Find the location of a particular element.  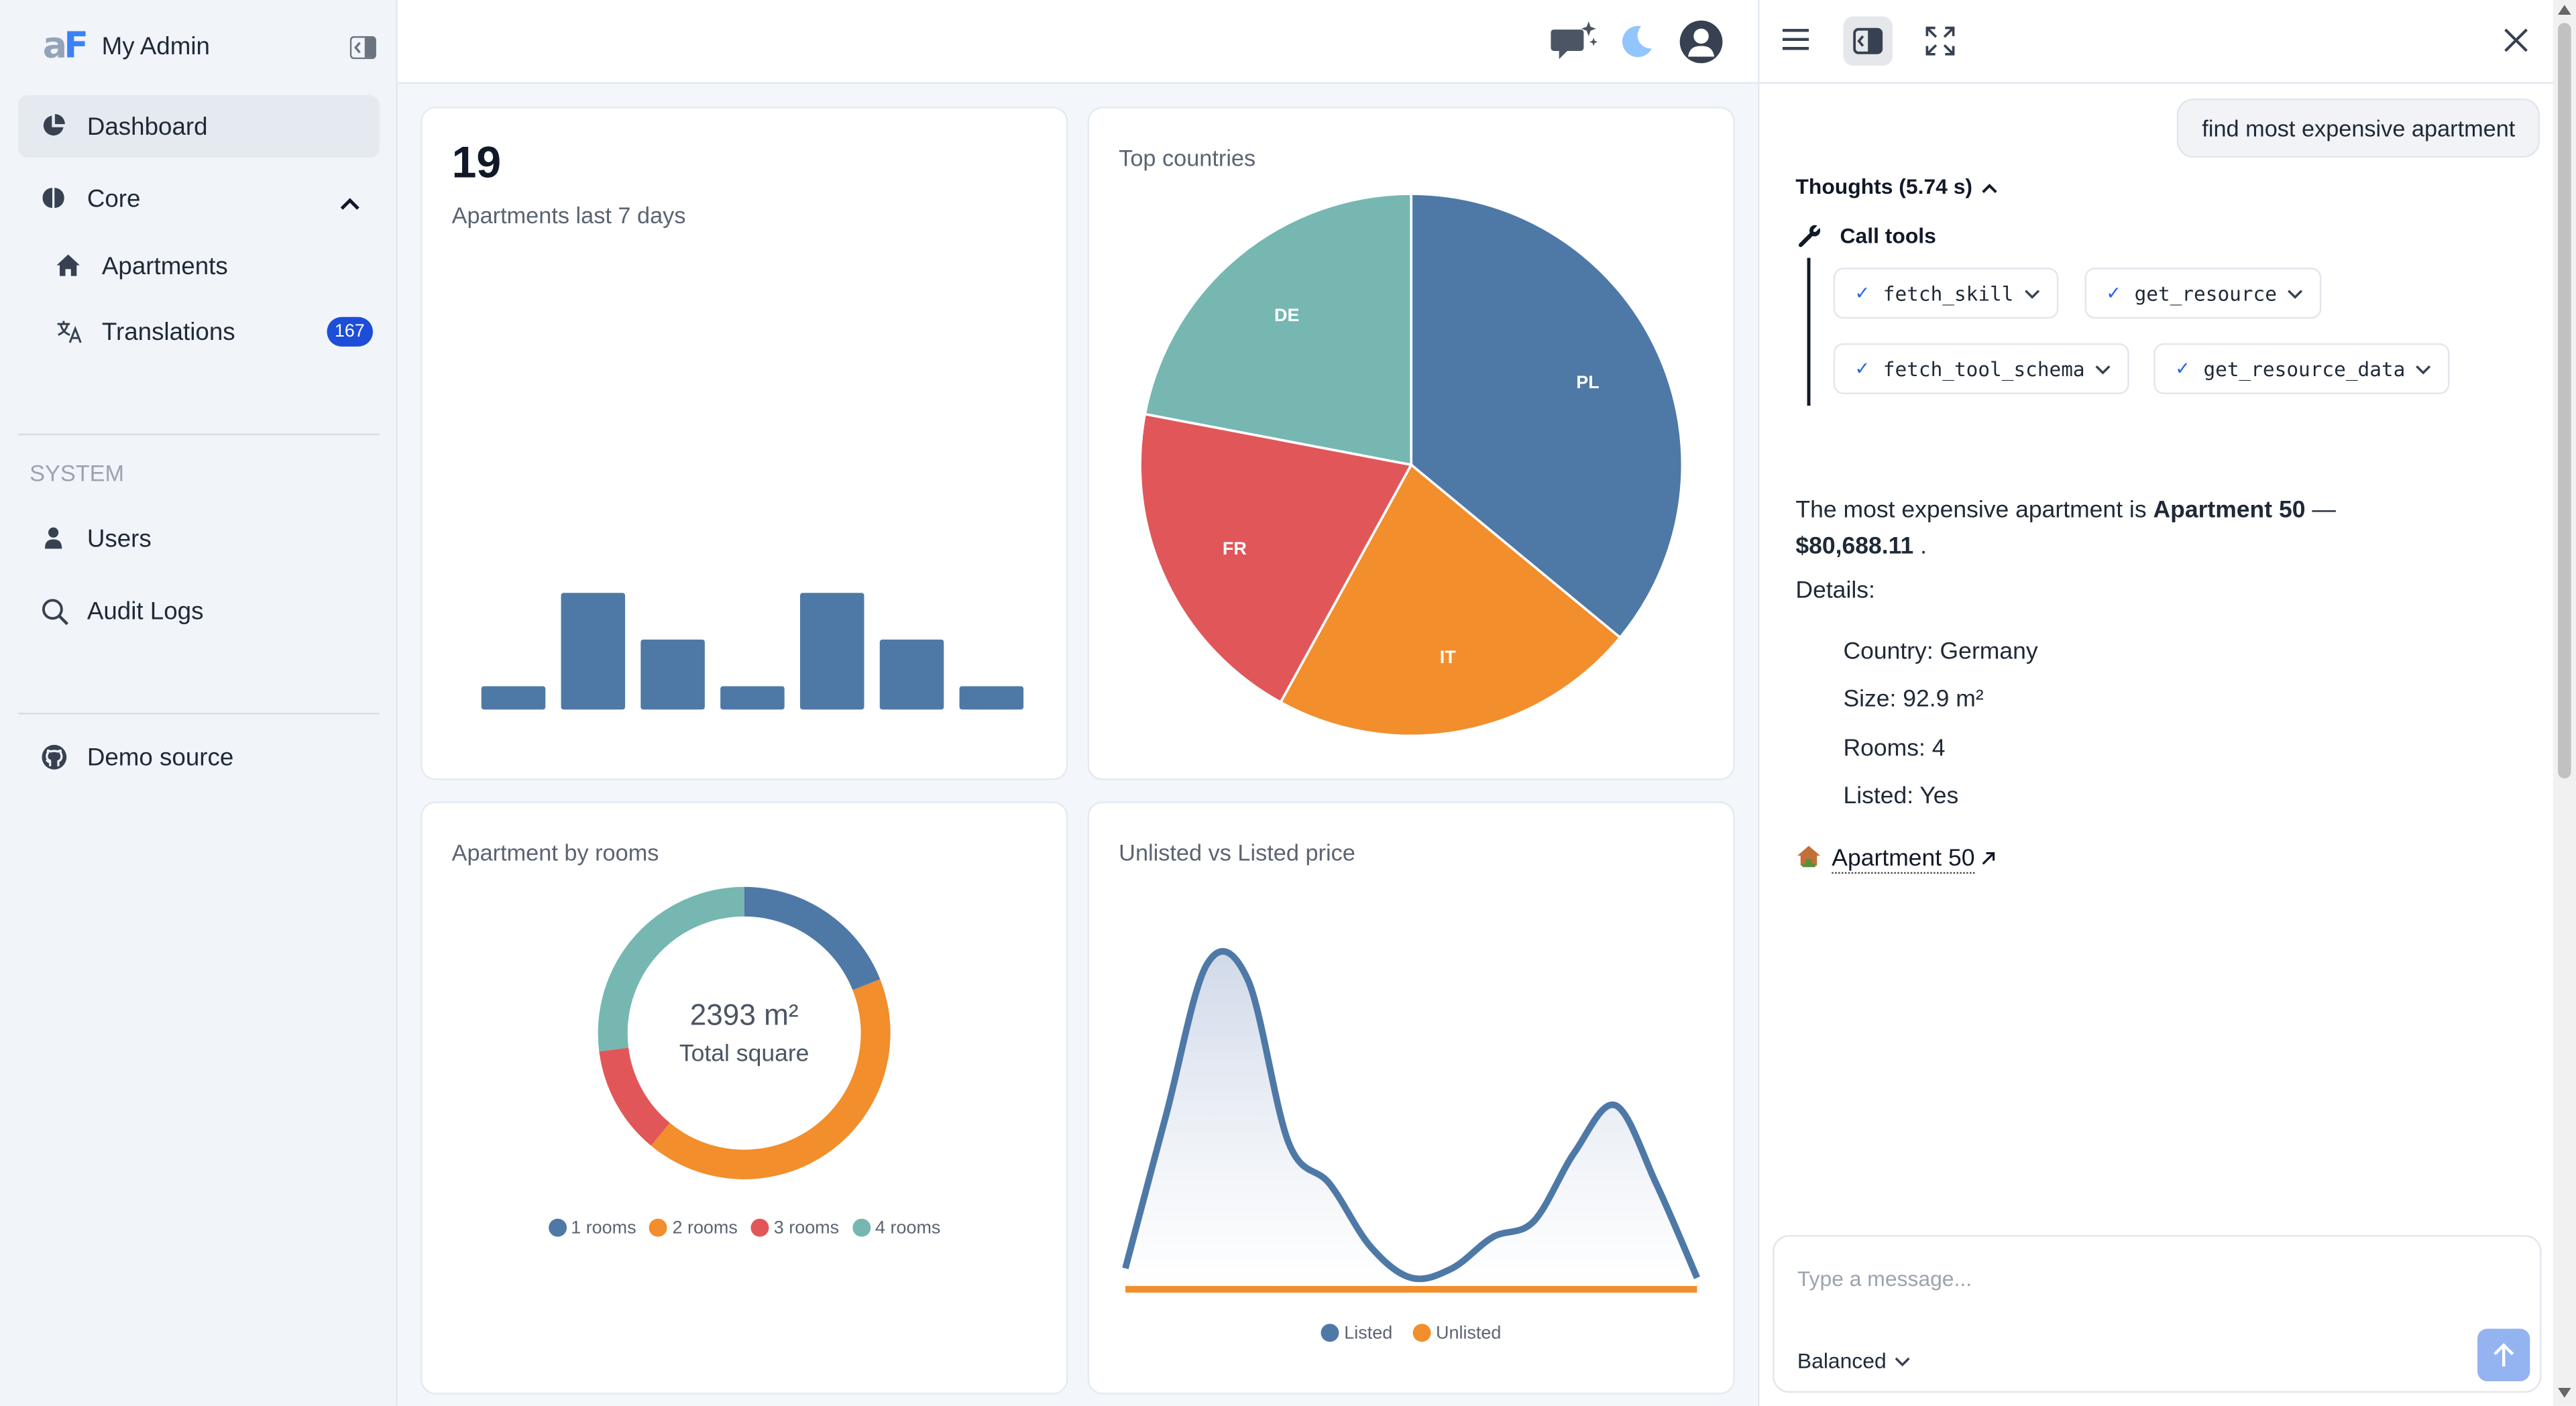

donut-chart is located at coordinates (744, 1032).